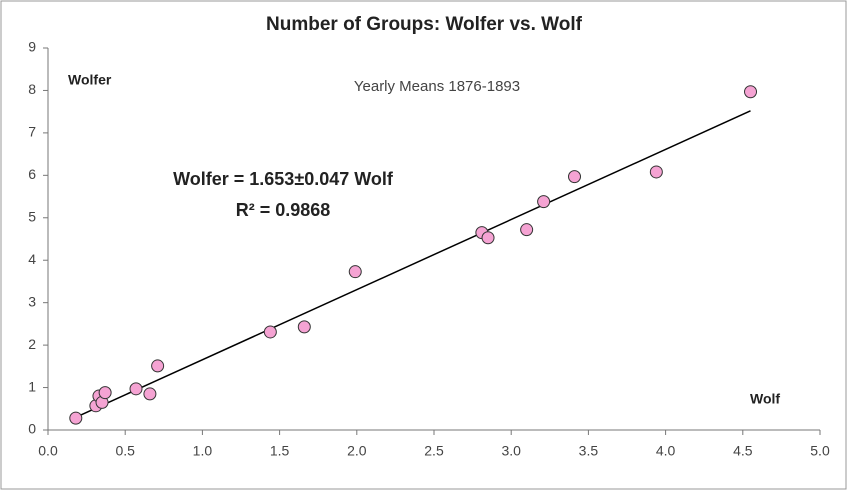 The width and height of the screenshot is (847, 490). I want to click on equation: Wolfer = 1.653±0.047 Wolf, so click(283, 179).